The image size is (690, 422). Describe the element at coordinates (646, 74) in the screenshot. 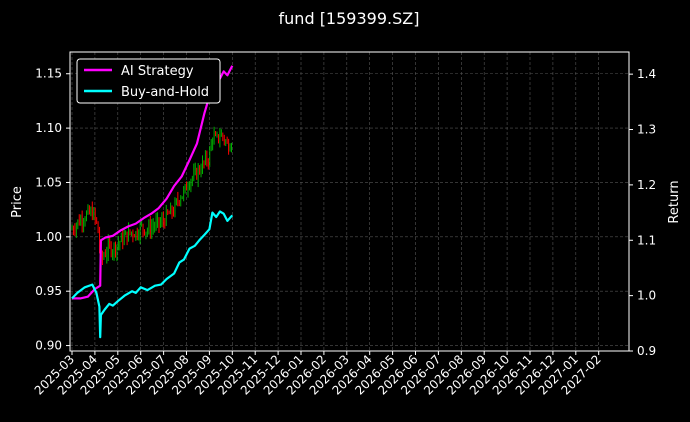

I see `y-tick-label-right: 1.4` at that location.